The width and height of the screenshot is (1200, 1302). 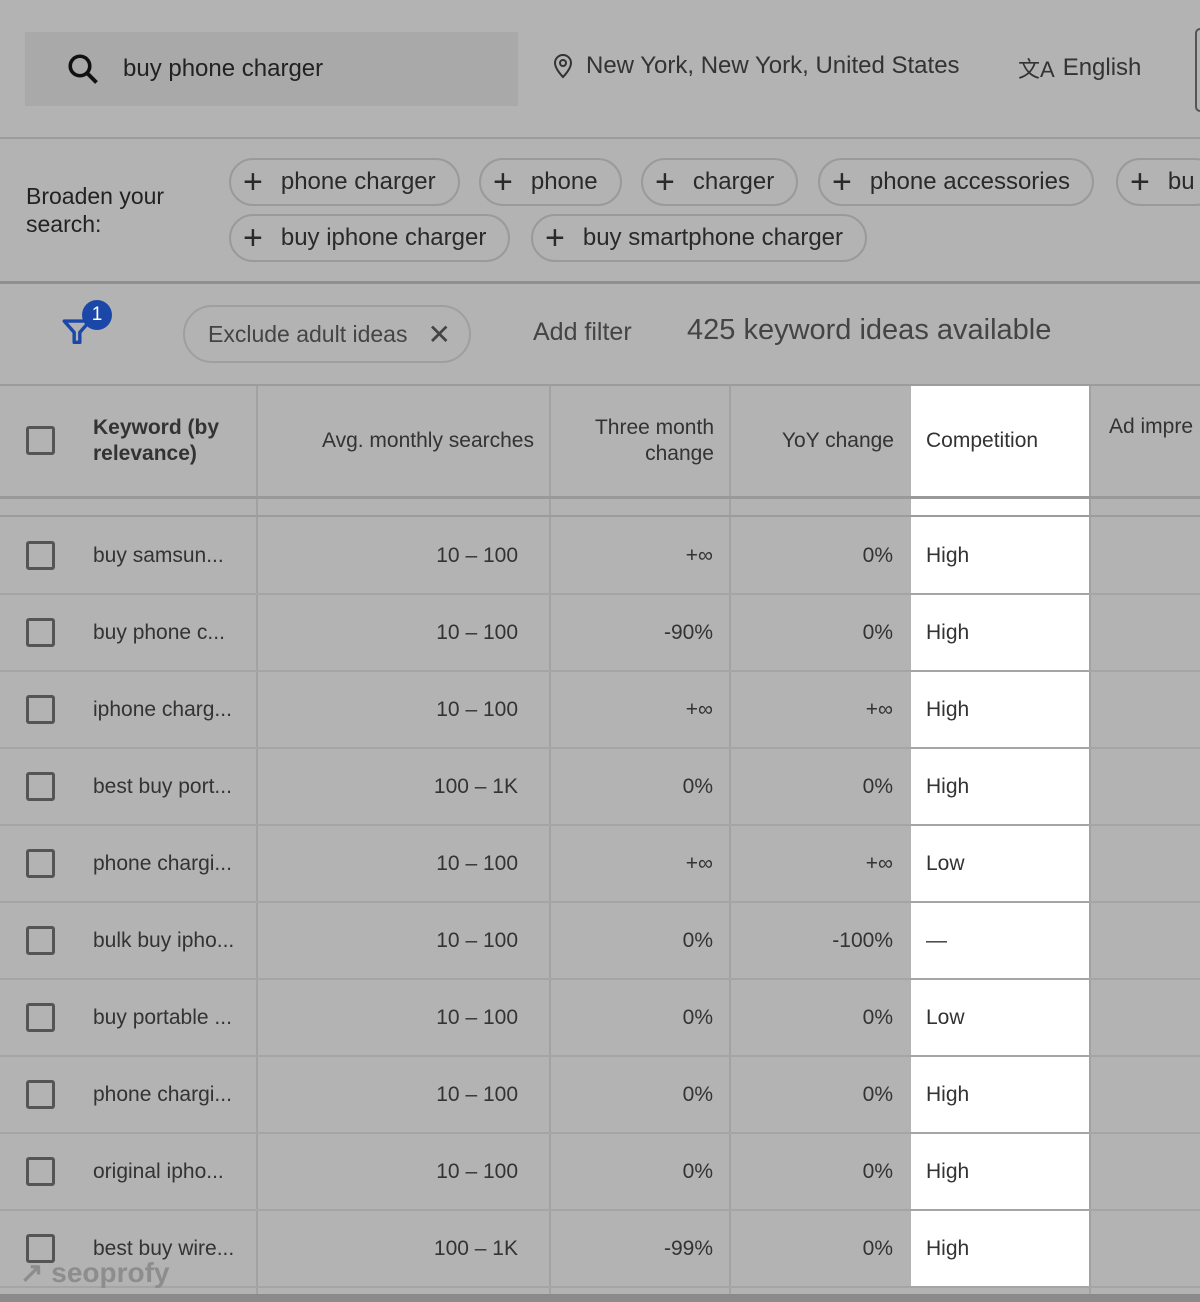 I want to click on language-selector: 文A English, so click(x=1079, y=68).